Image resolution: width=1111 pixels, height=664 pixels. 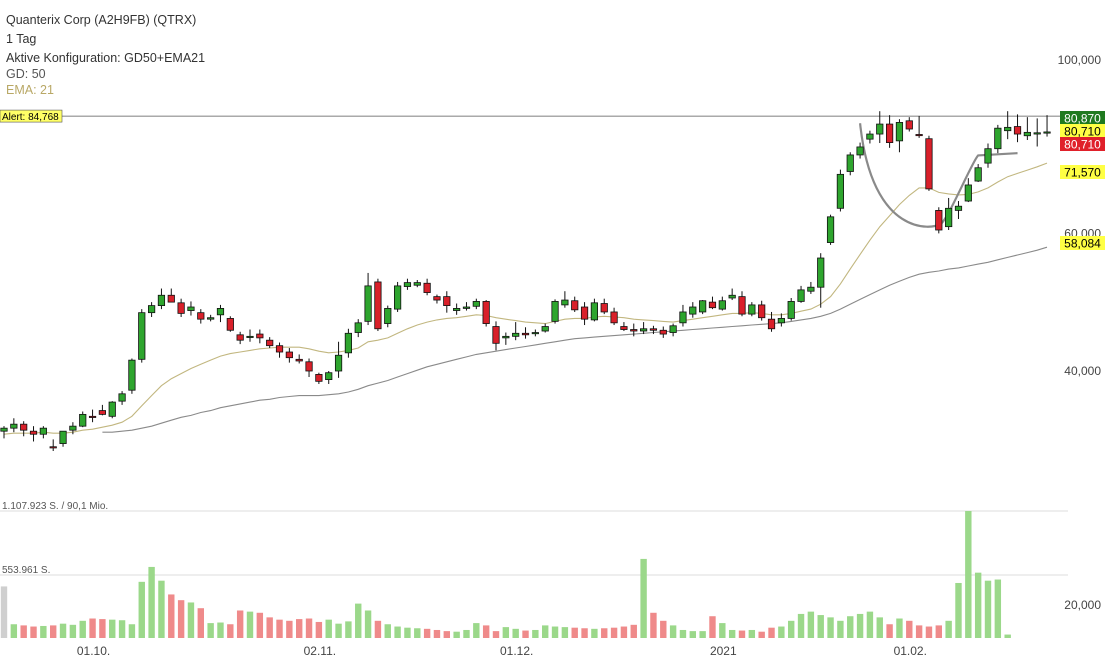 I want to click on date-tick-label: 02.11., so click(x=320, y=651).